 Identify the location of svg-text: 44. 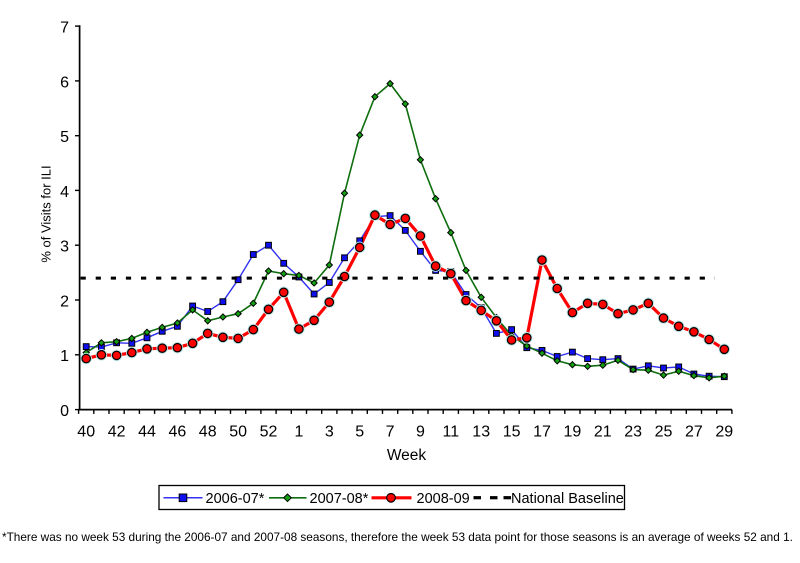
(147, 431).